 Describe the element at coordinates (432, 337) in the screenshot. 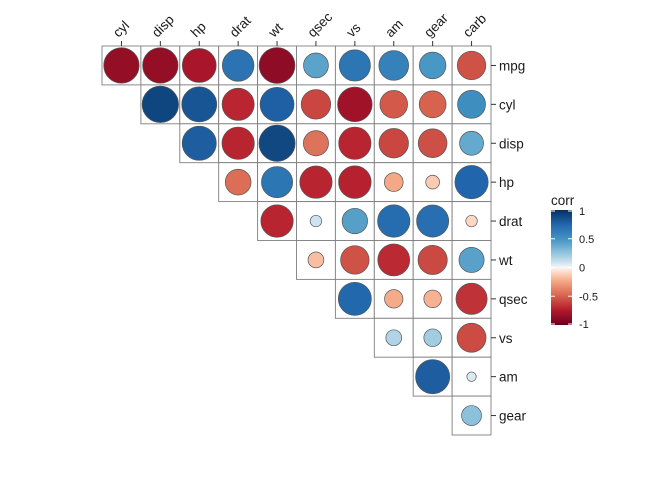

I see `corr-circle-vs-gear` at that location.